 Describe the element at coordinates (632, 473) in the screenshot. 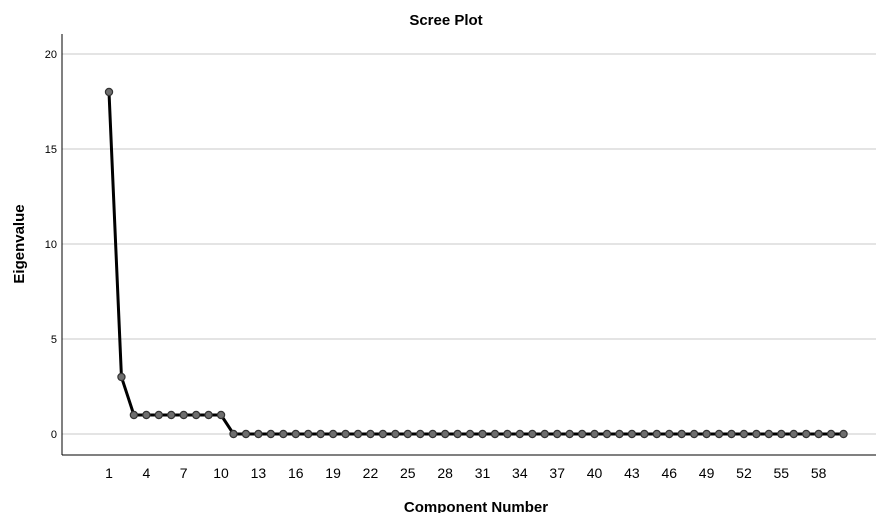

I see `x-tick-label: 43` at that location.